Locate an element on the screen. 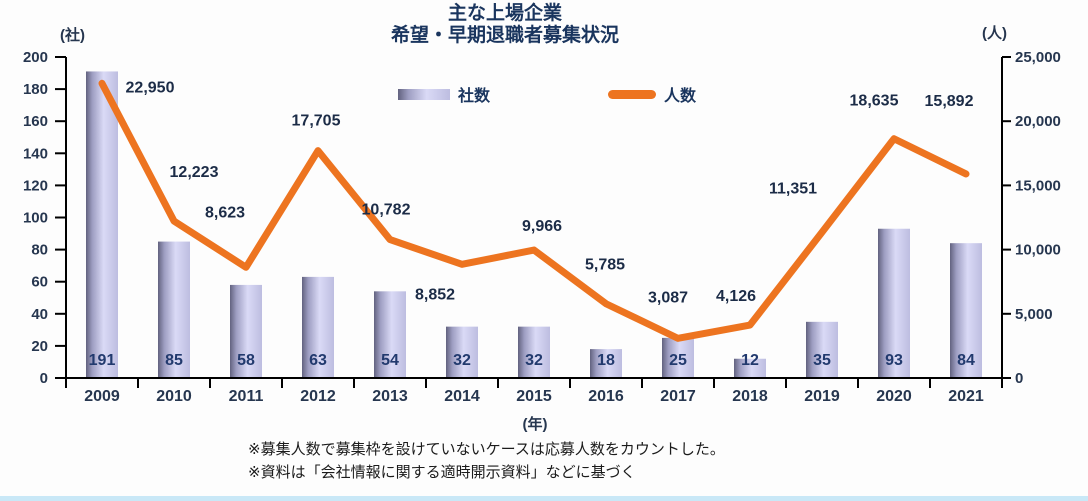 This screenshot has height=501, width=1088. legend-label-people: 人数 is located at coordinates (680, 96).